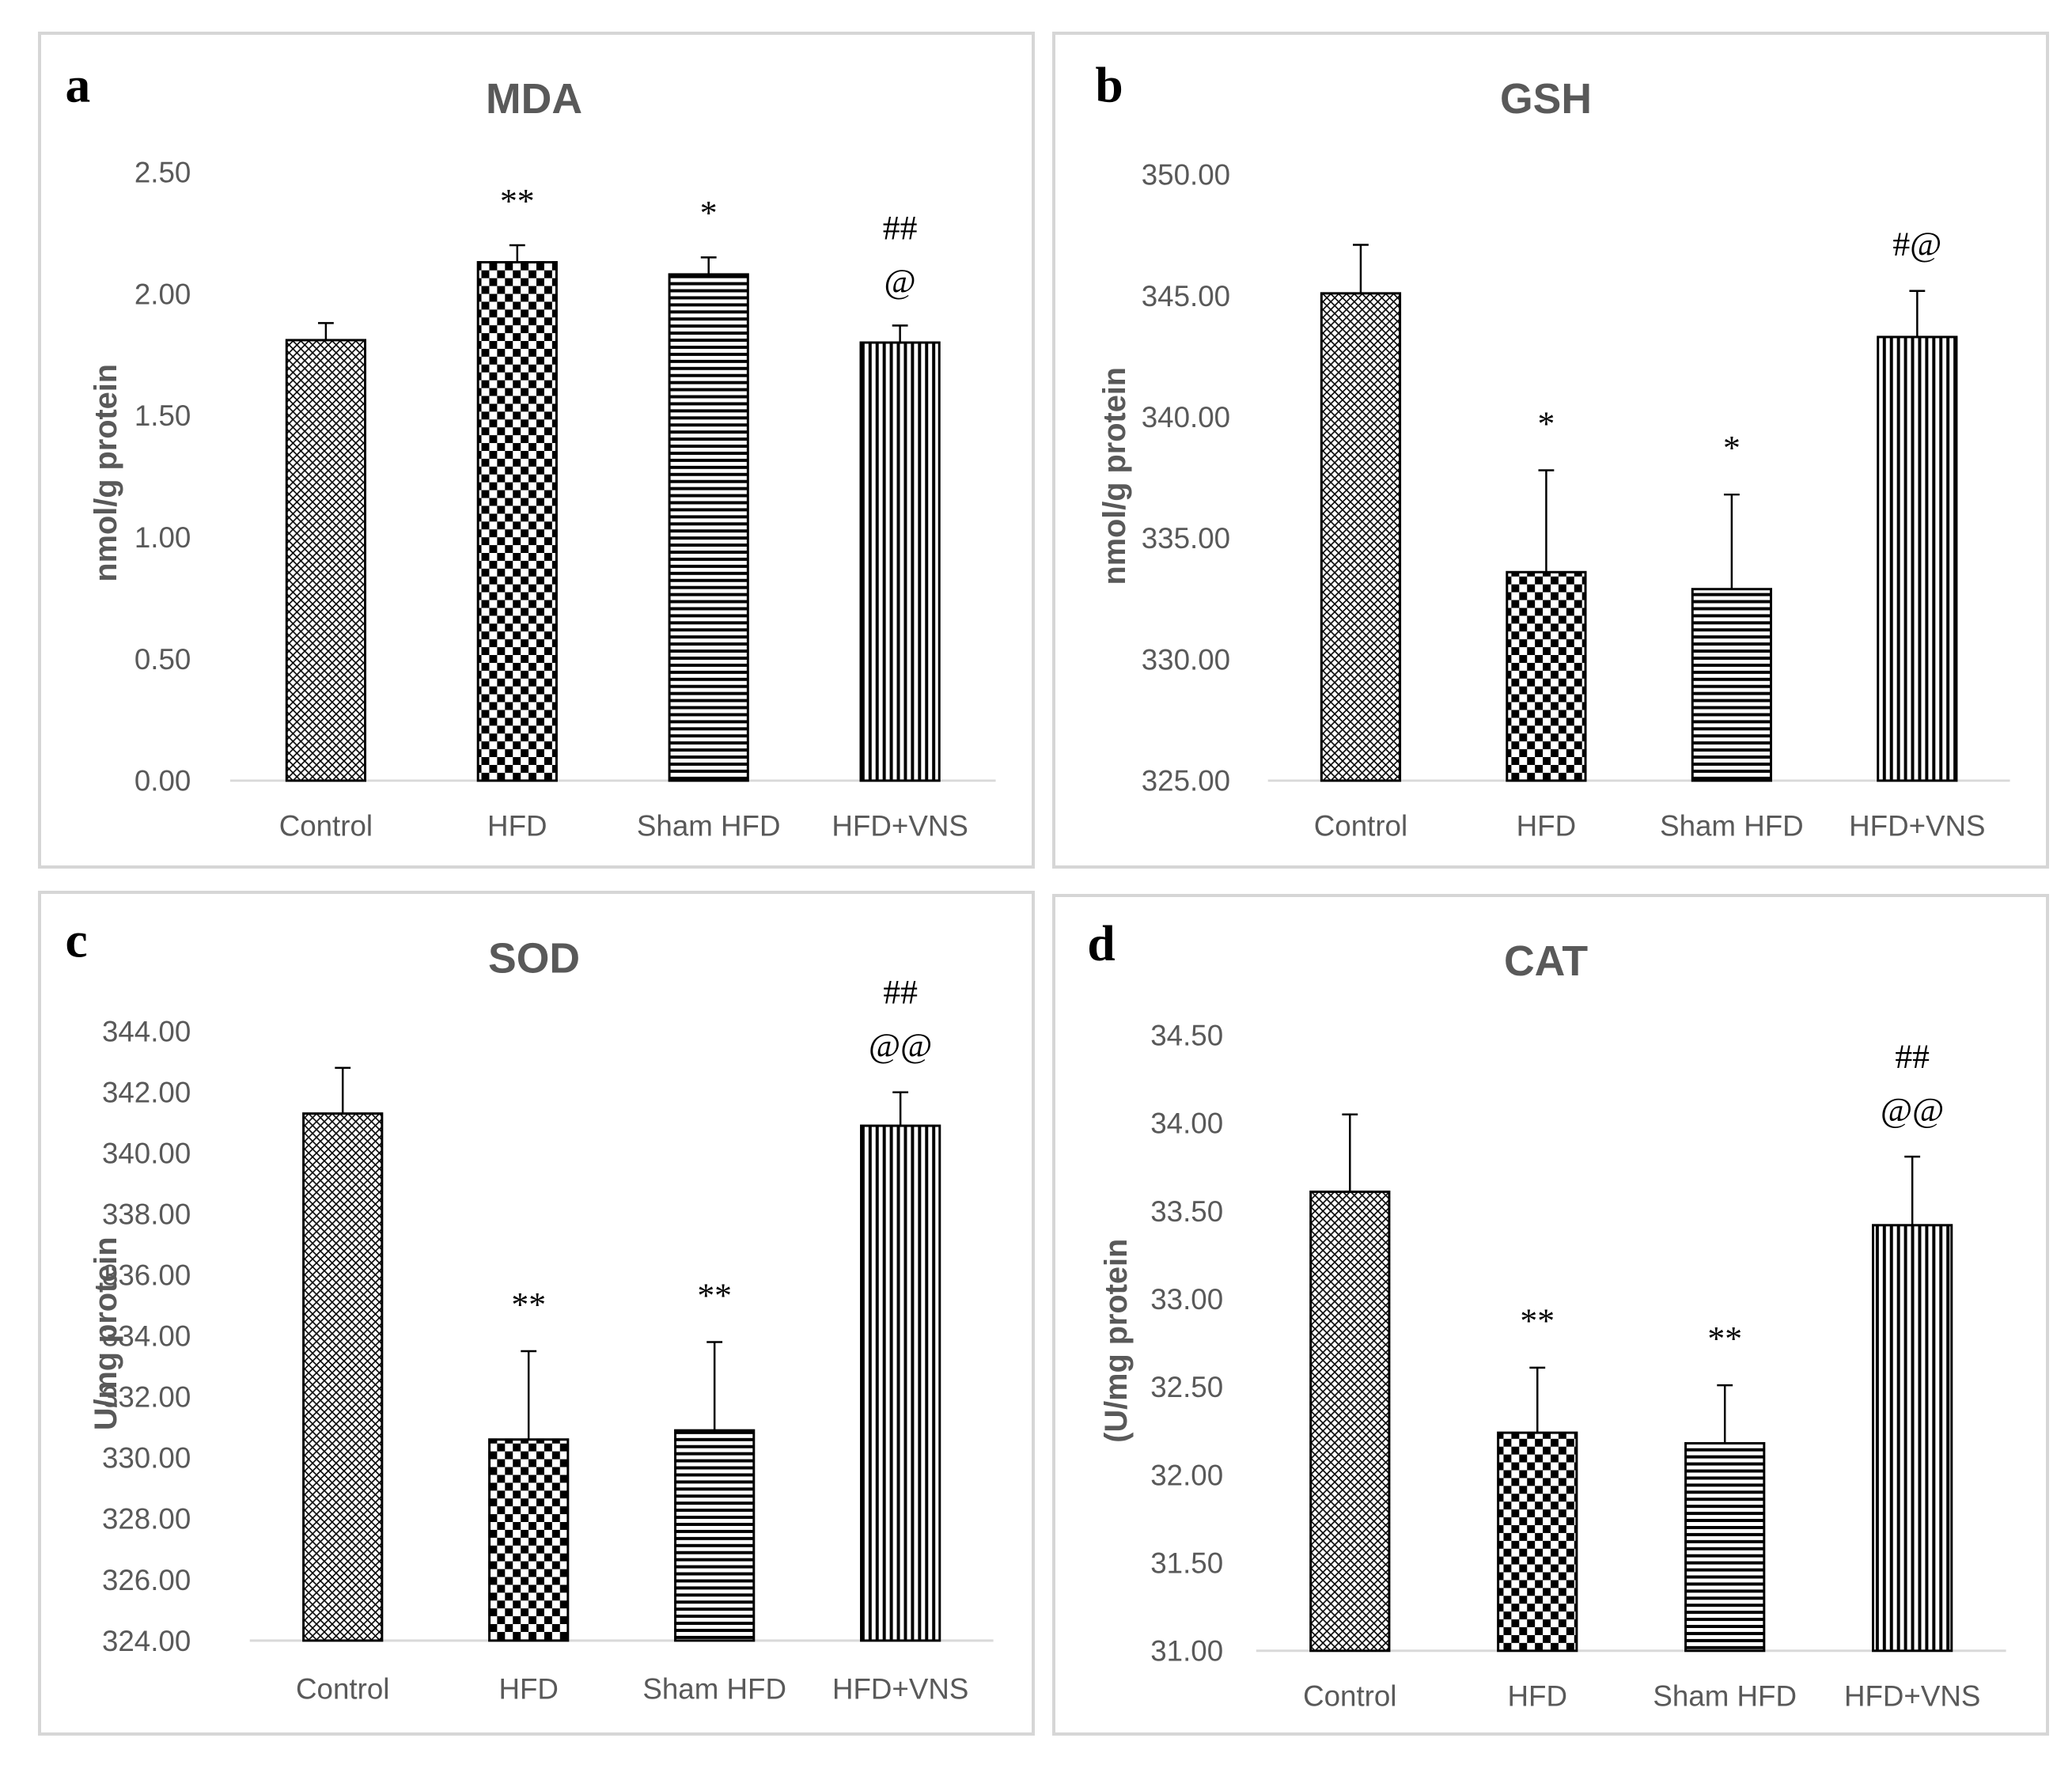 The height and width of the screenshot is (1772, 2072). What do you see at coordinates (162, 173) in the screenshot?
I see `y-tick-label: 2.50` at bounding box center [162, 173].